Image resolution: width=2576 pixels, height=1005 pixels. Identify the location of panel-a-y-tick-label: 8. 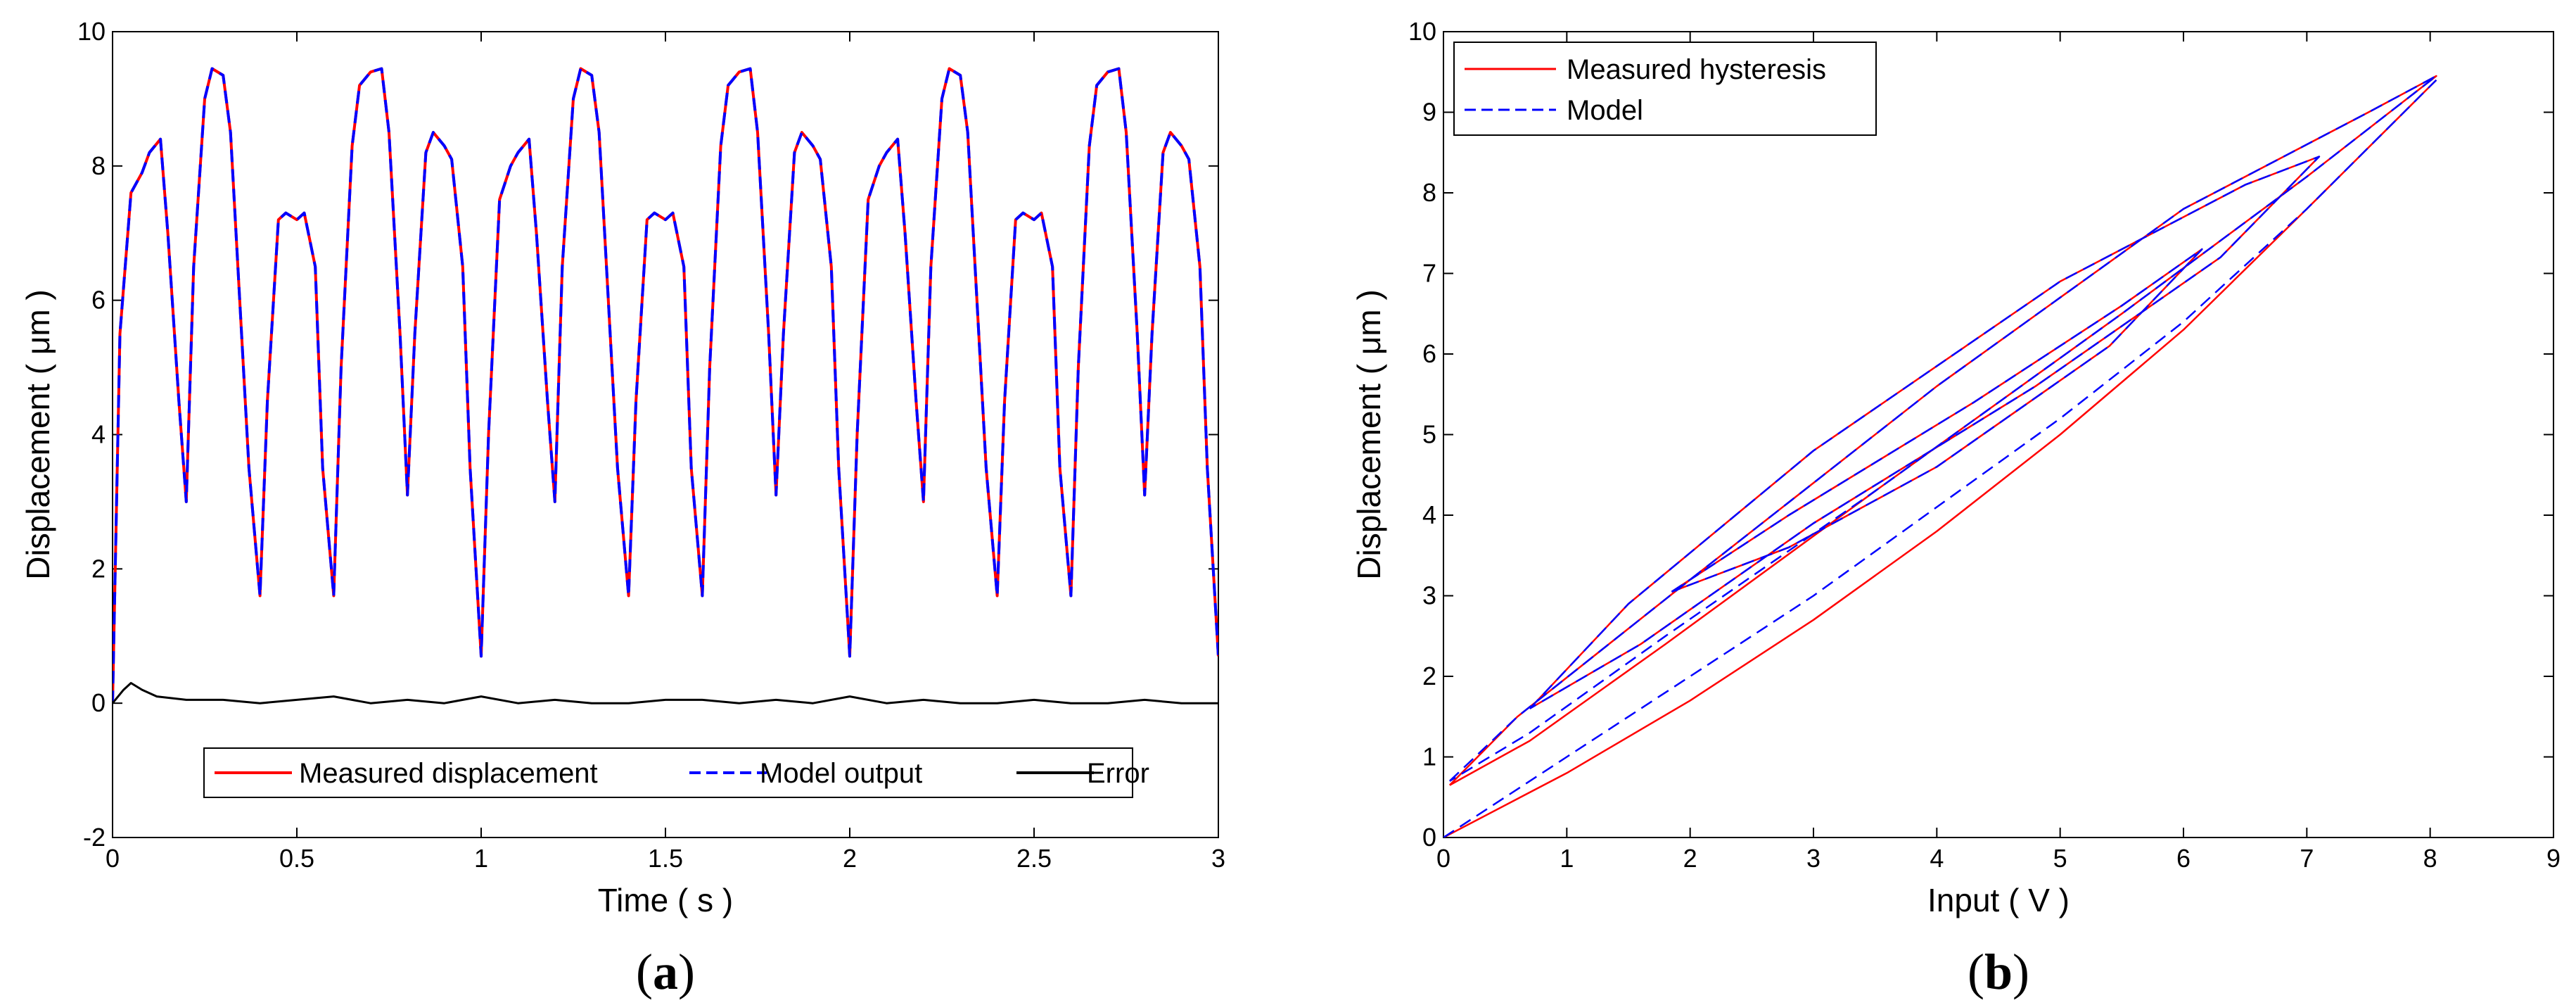
(98, 165).